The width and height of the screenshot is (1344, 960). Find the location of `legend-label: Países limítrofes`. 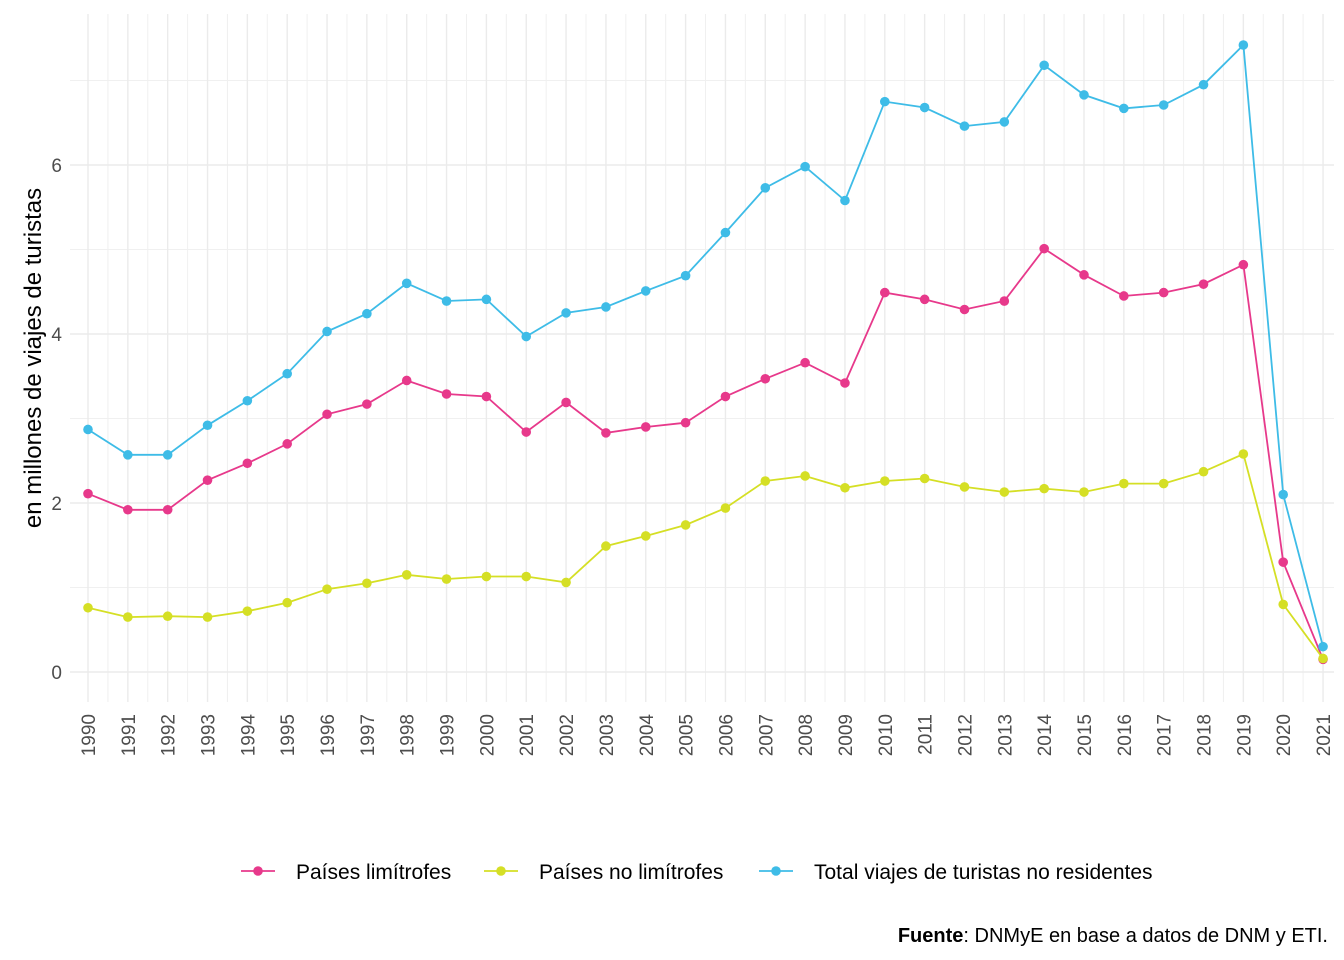

legend-label: Países limítrofes is located at coordinates (373, 872).